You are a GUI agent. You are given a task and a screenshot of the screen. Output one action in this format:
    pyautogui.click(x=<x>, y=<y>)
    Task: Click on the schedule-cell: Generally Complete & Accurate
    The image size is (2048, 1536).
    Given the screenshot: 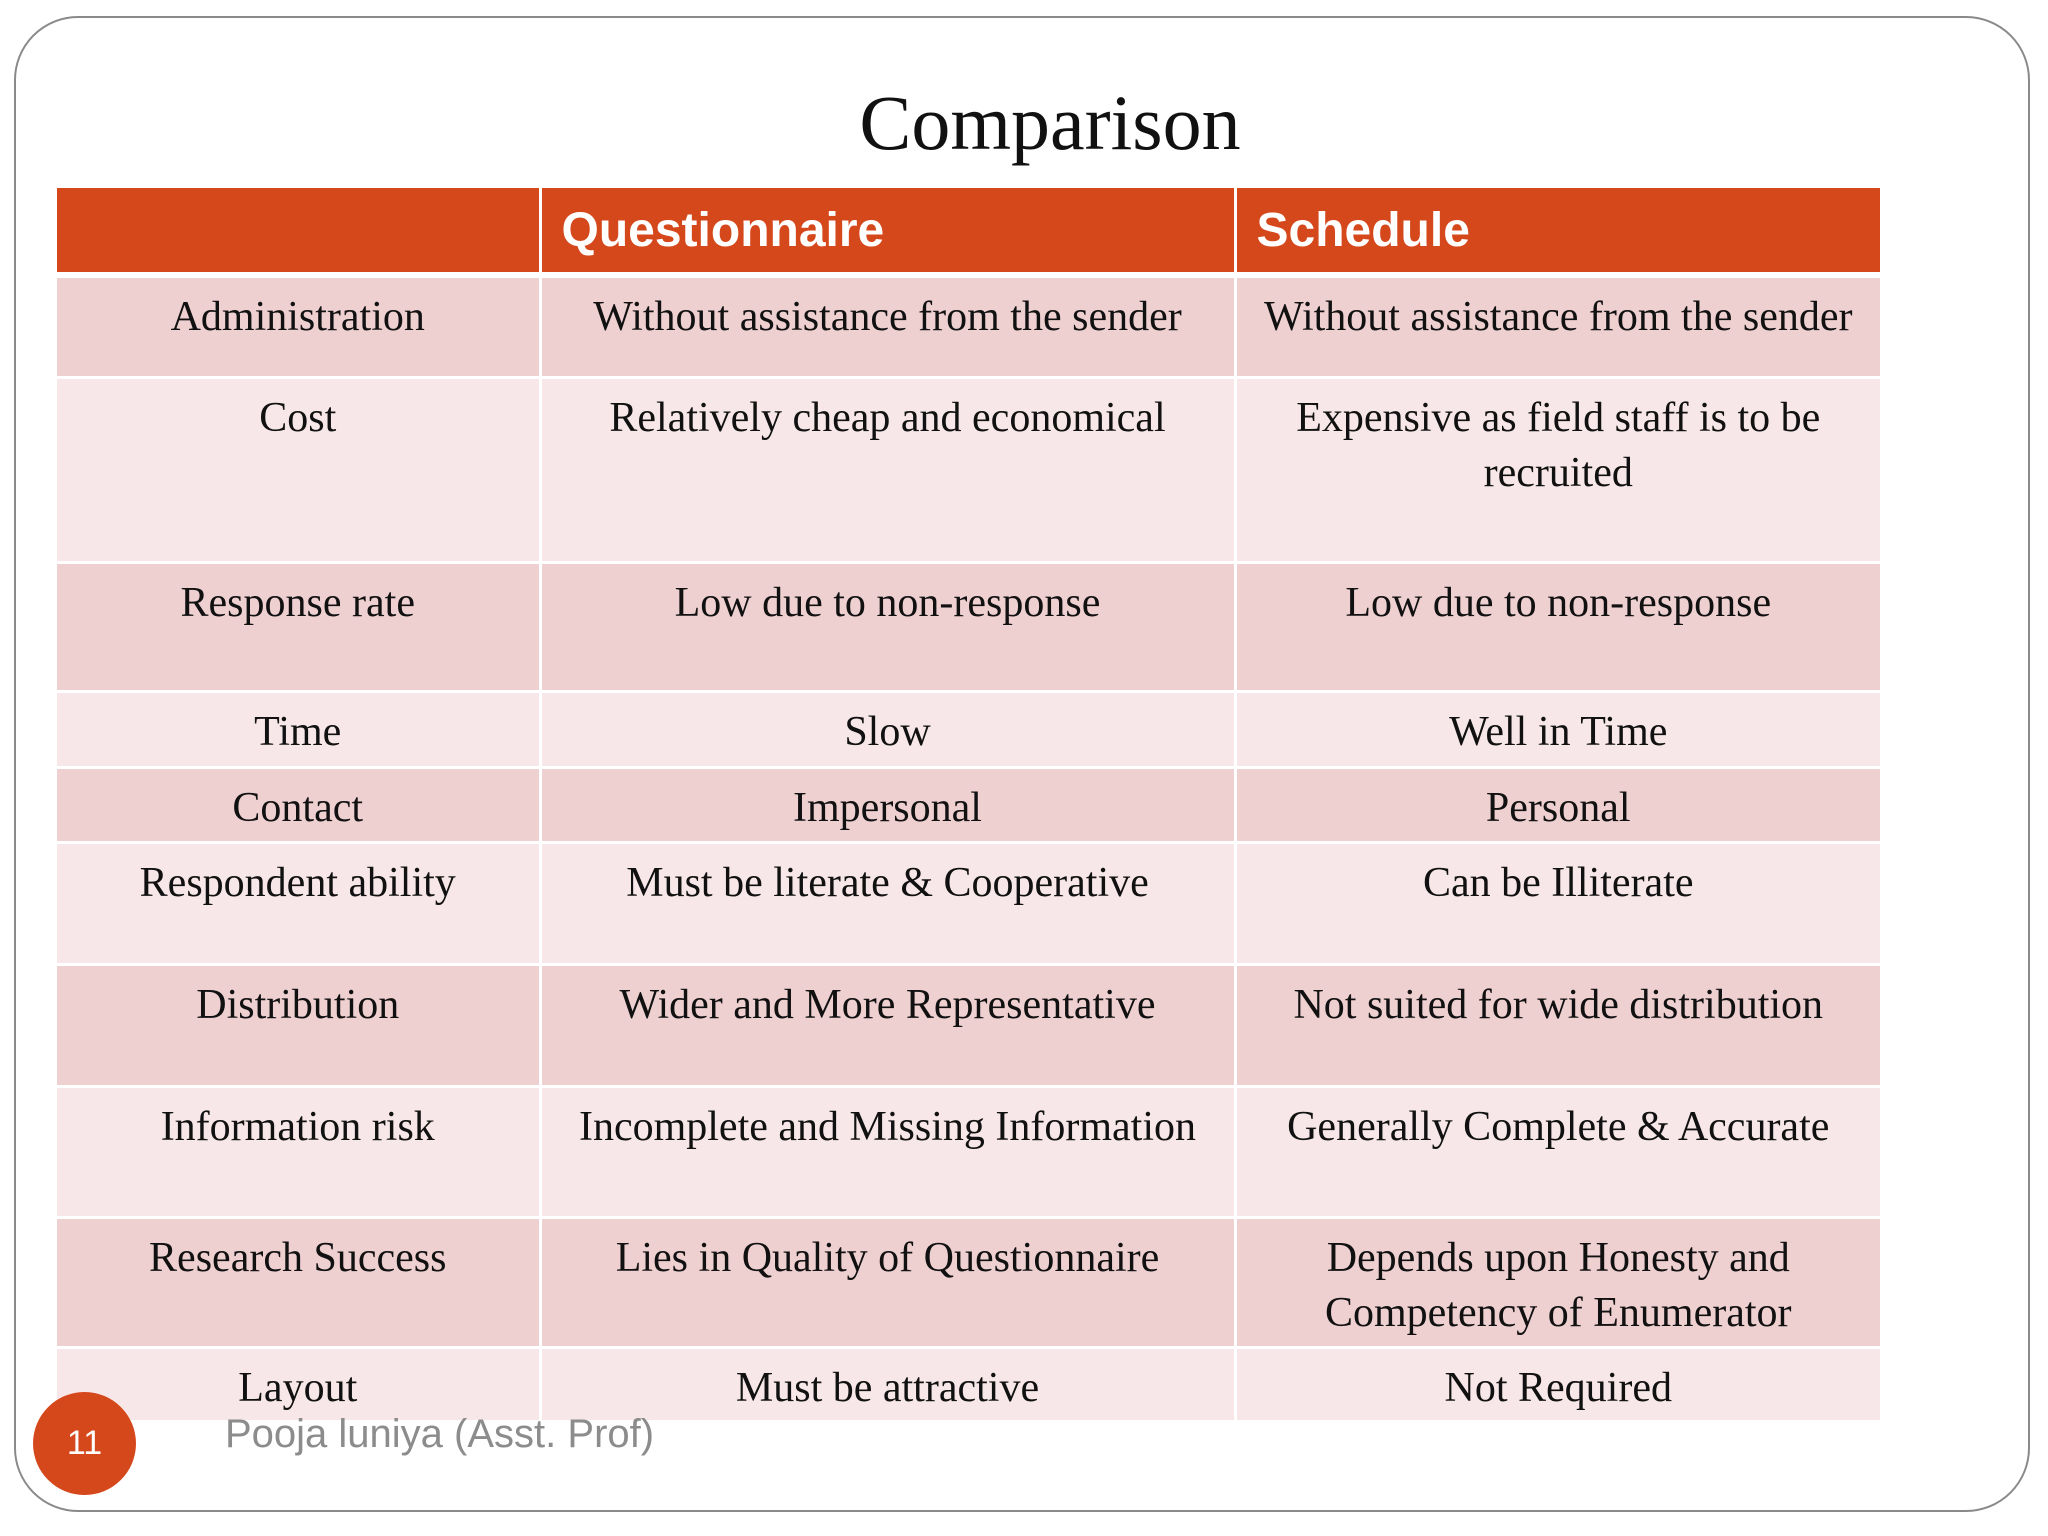 What is the action you would take?
    pyautogui.click(x=1557, y=1152)
    